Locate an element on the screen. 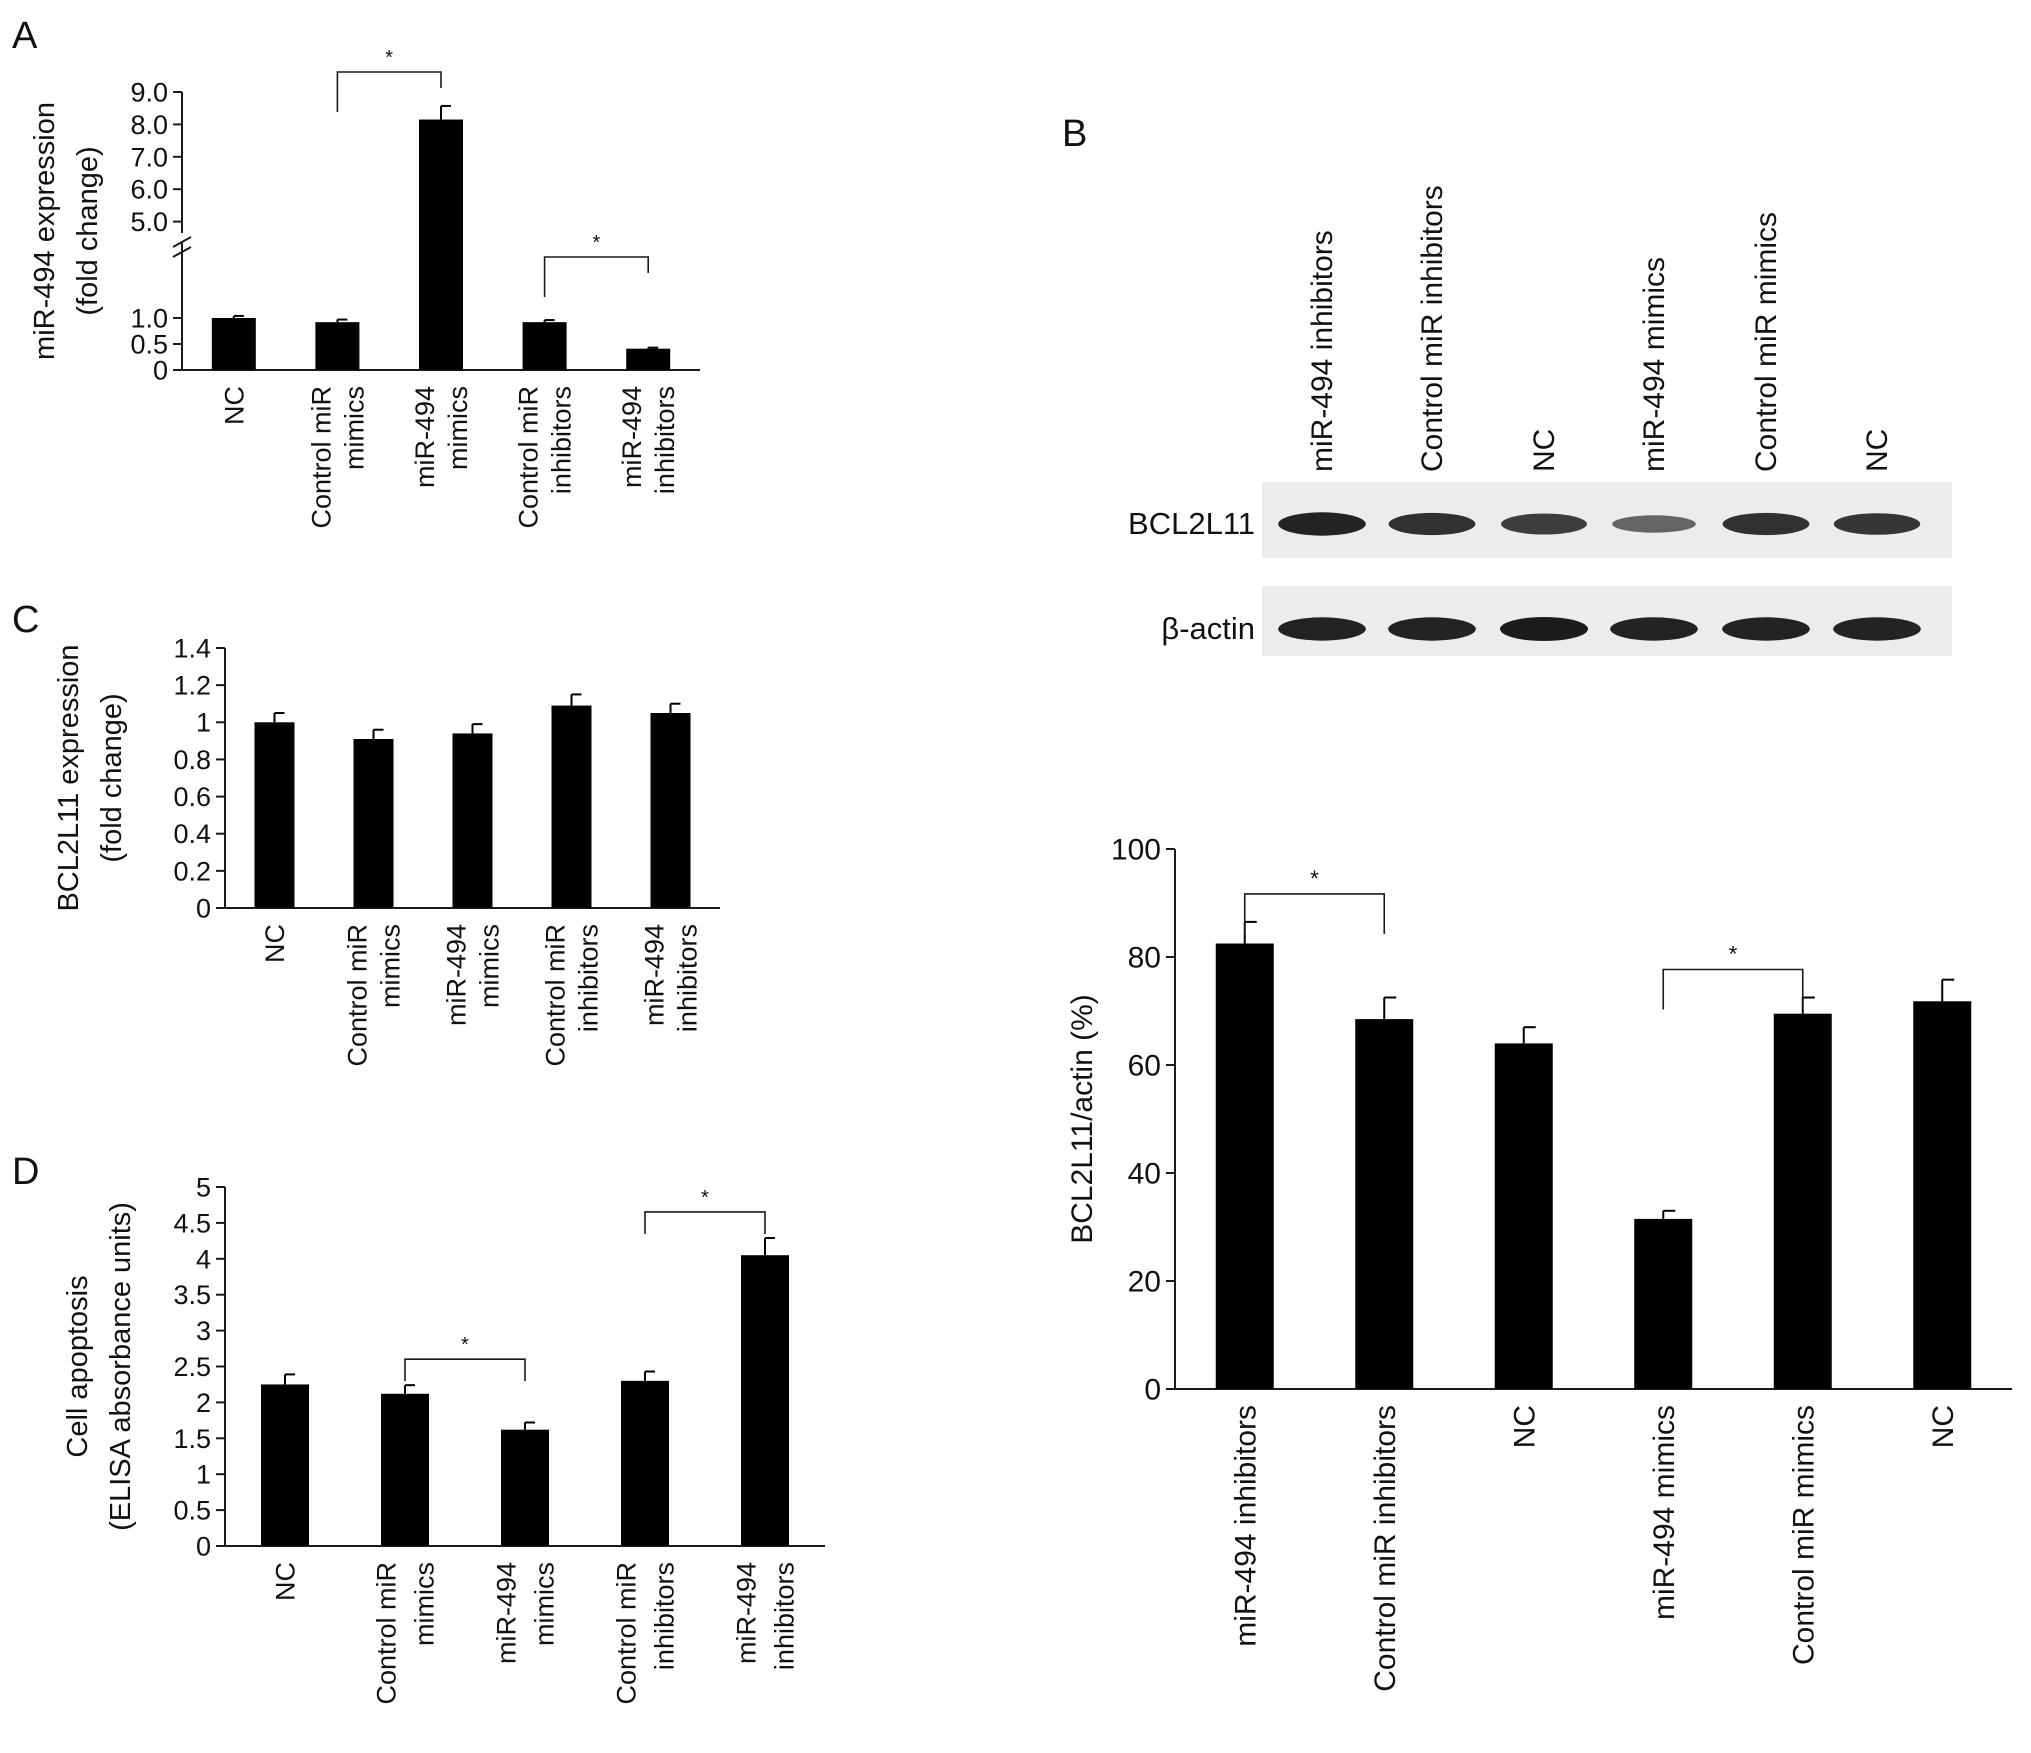 The image size is (2031, 1753). y-tick-label: 5 is located at coordinates (203, 1187).